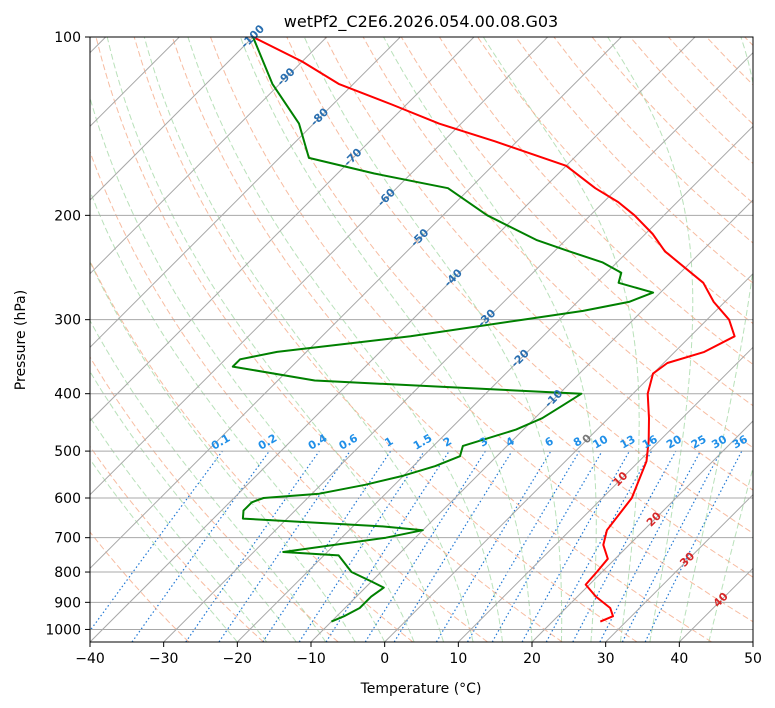  I want to click on x-tick-label: −10, so click(311, 659).